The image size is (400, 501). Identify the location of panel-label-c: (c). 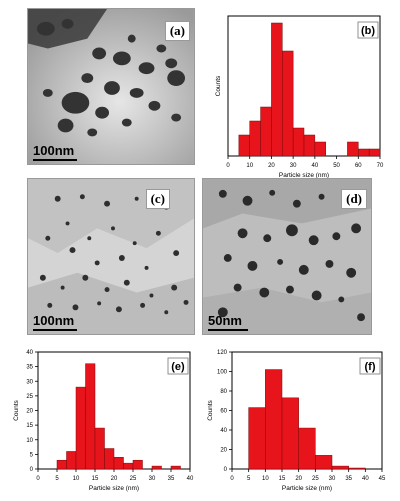
(157, 199).